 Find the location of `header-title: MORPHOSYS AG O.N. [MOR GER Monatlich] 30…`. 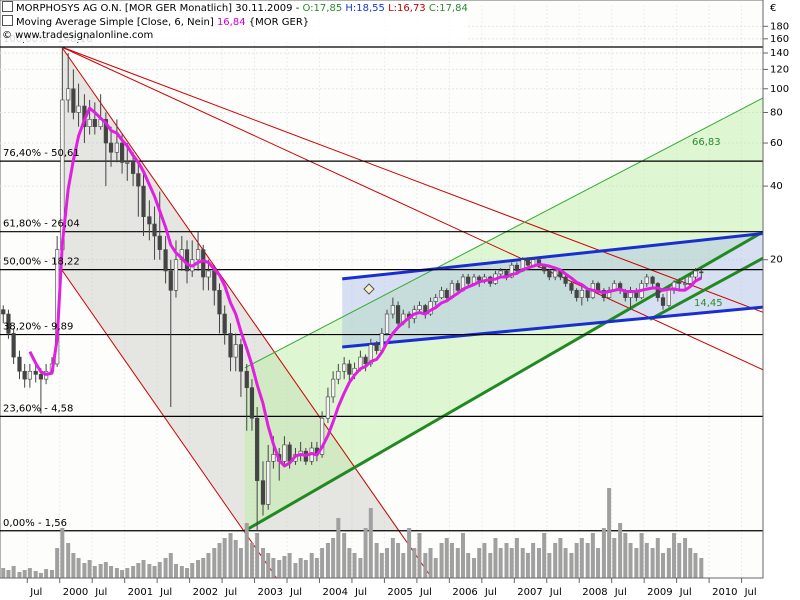

header-title: MORPHOSYS AG O.N. [MOR GER Monatlich] 30… is located at coordinates (158, 8).